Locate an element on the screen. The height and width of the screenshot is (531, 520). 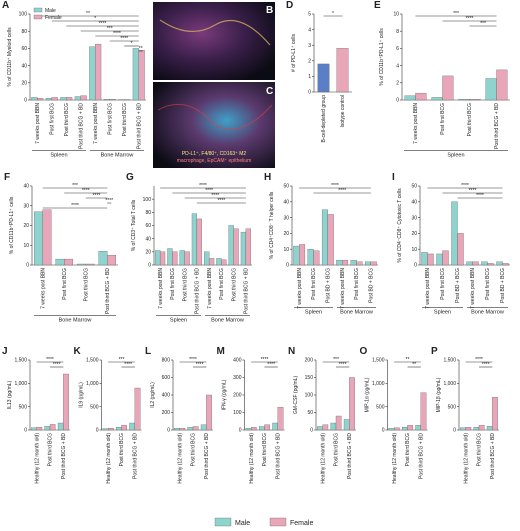
y-tick-label: 150 is located at coordinates (309, 378).